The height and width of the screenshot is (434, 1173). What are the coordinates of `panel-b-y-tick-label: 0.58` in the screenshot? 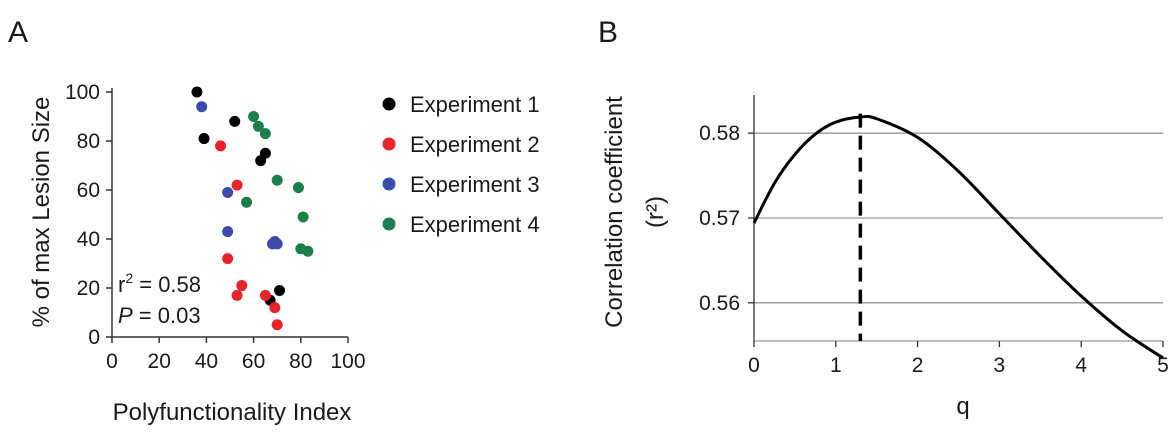 It's located at (719, 133).